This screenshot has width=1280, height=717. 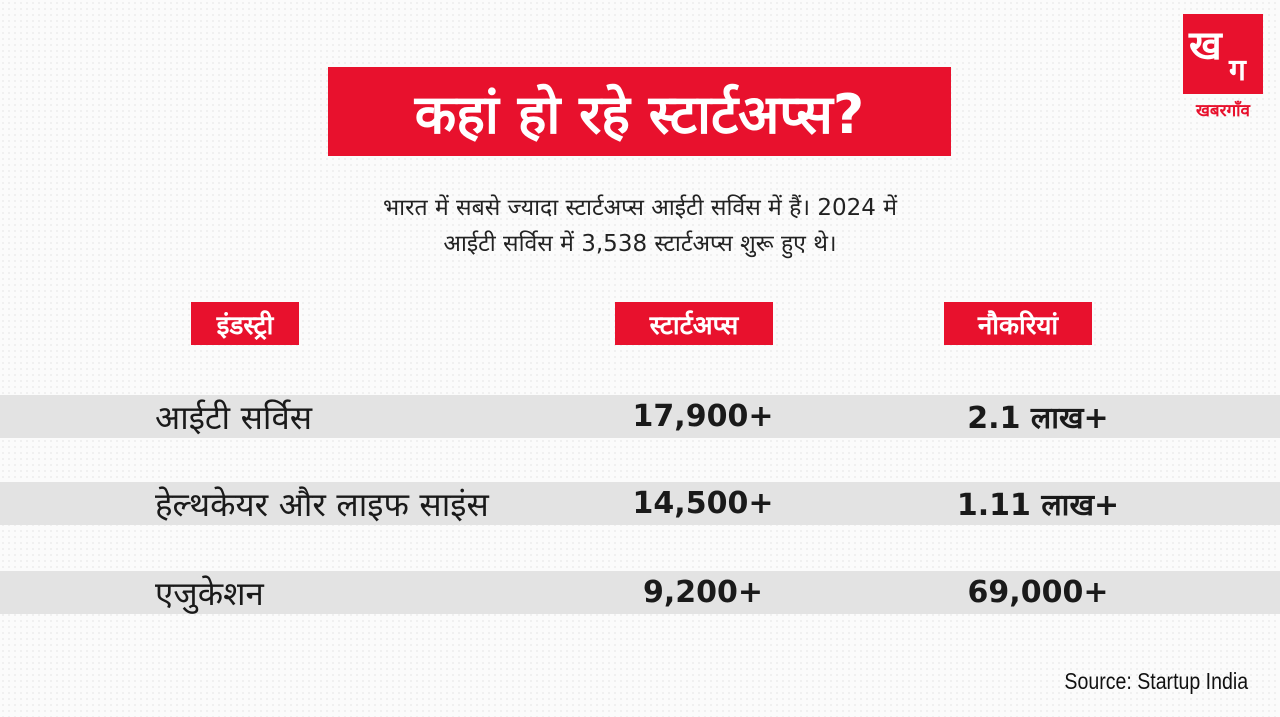 What do you see at coordinates (694, 323) in the screenshot?
I see `column-header: स्टार्टअप्स` at bounding box center [694, 323].